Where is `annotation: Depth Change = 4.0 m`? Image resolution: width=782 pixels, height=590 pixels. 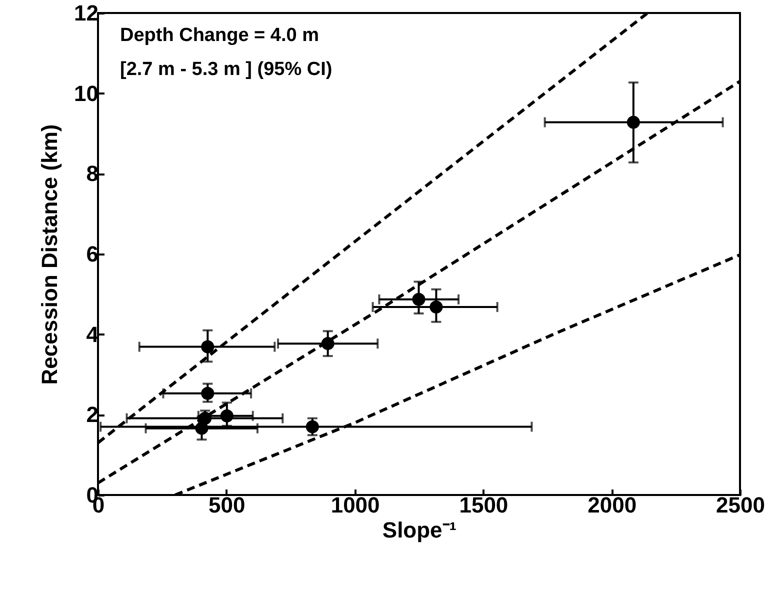 annotation: Depth Change = 4.0 m is located at coordinates (220, 35).